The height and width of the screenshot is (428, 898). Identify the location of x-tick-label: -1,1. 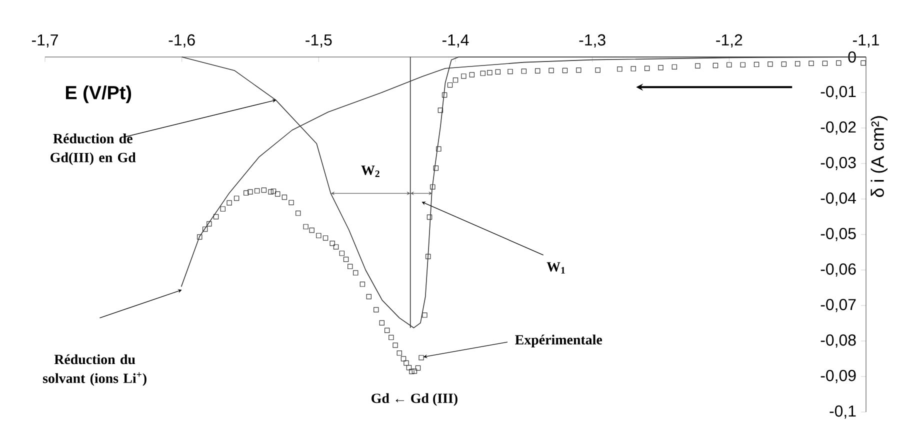
(865, 41).